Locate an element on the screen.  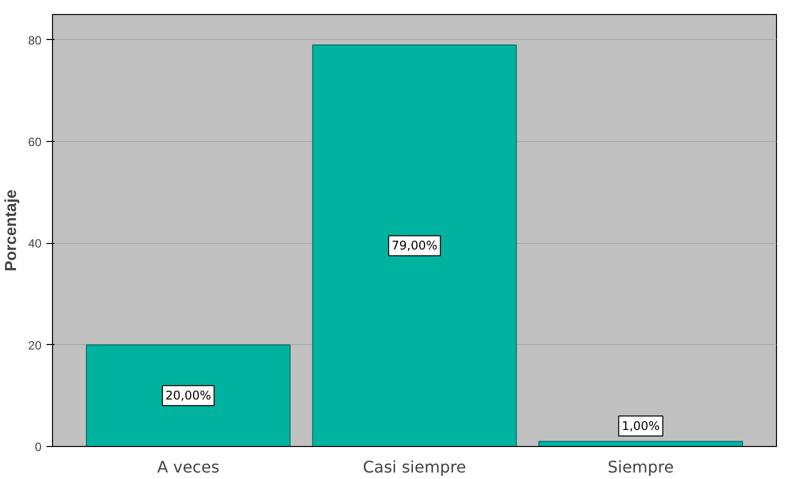
x-tick-label: A veces is located at coordinates (188, 467).